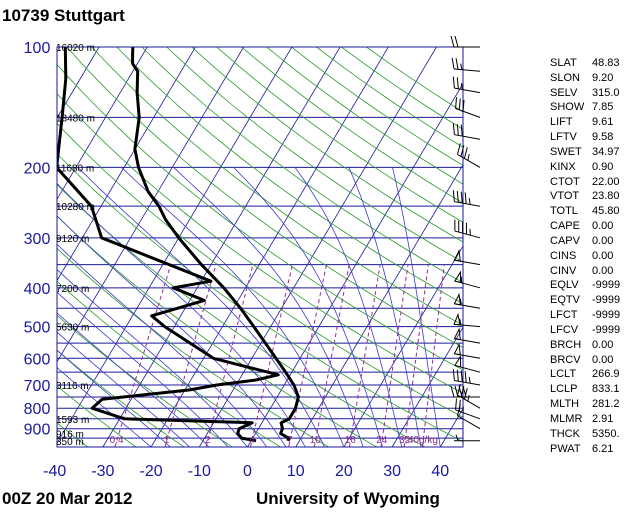 This screenshot has height=512, width=640. Describe the element at coordinates (585, 374) in the screenshot. I see `index-row: LCLT 266.9` at that location.